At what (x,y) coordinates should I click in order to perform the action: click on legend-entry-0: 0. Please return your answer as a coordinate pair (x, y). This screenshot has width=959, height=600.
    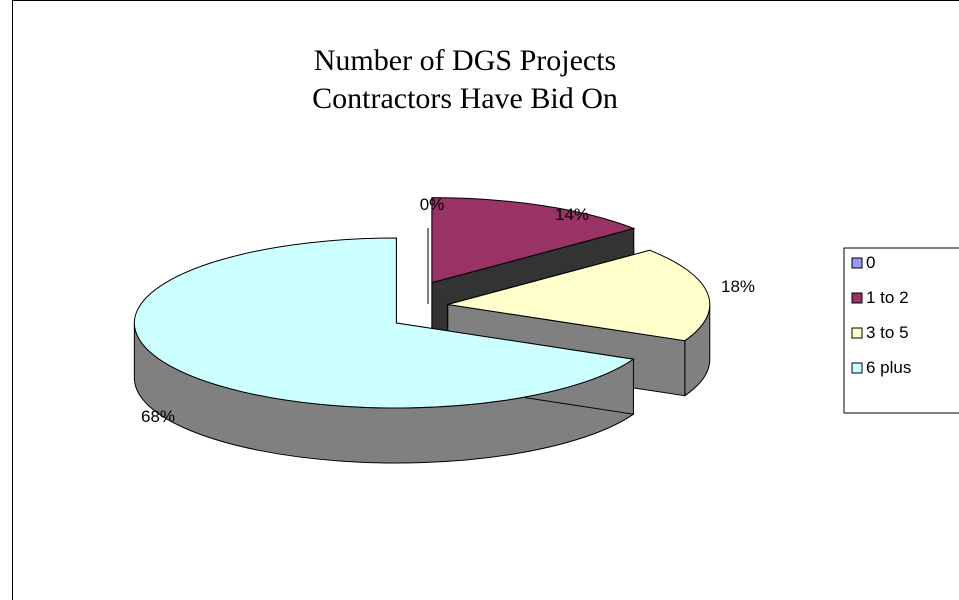
    Looking at the image, I should click on (870, 262).